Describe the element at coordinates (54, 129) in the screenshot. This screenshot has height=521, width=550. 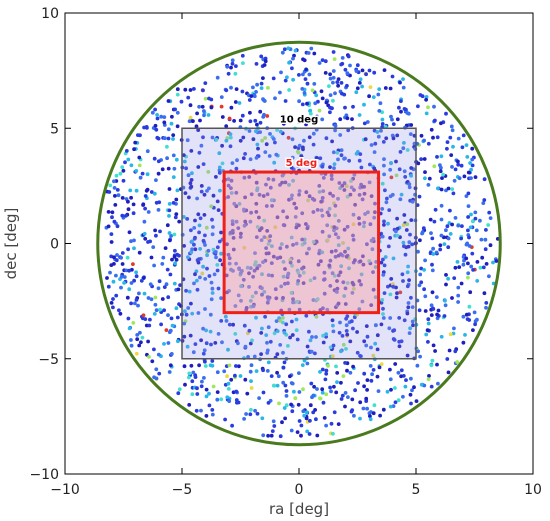
I see `y-tick-label: 5` at that location.